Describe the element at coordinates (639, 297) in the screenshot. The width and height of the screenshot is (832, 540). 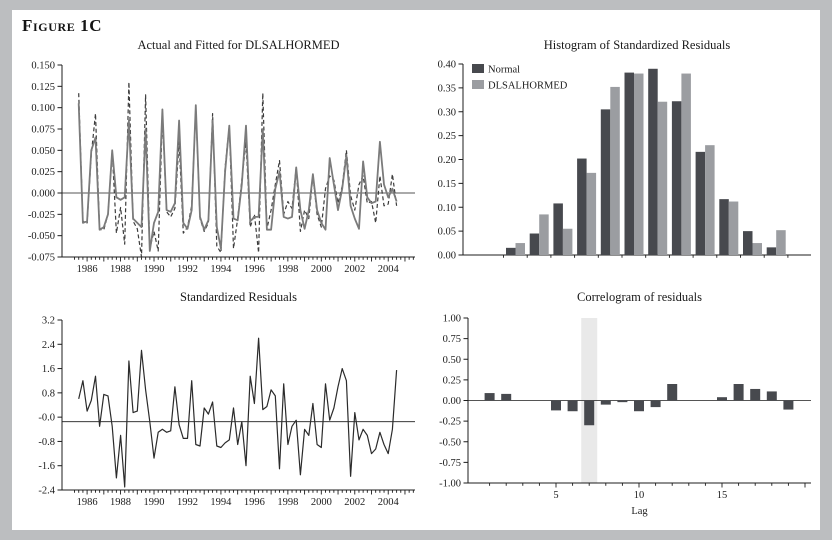
I see `chart-title-correlogram: Correlogram of residuals` at that location.